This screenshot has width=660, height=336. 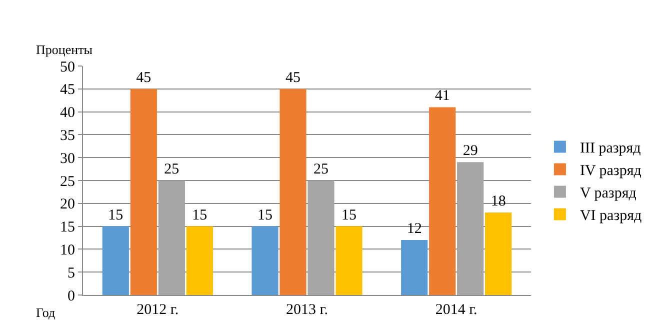 I want to click on y-tick-label: 35, so click(x=67, y=136).